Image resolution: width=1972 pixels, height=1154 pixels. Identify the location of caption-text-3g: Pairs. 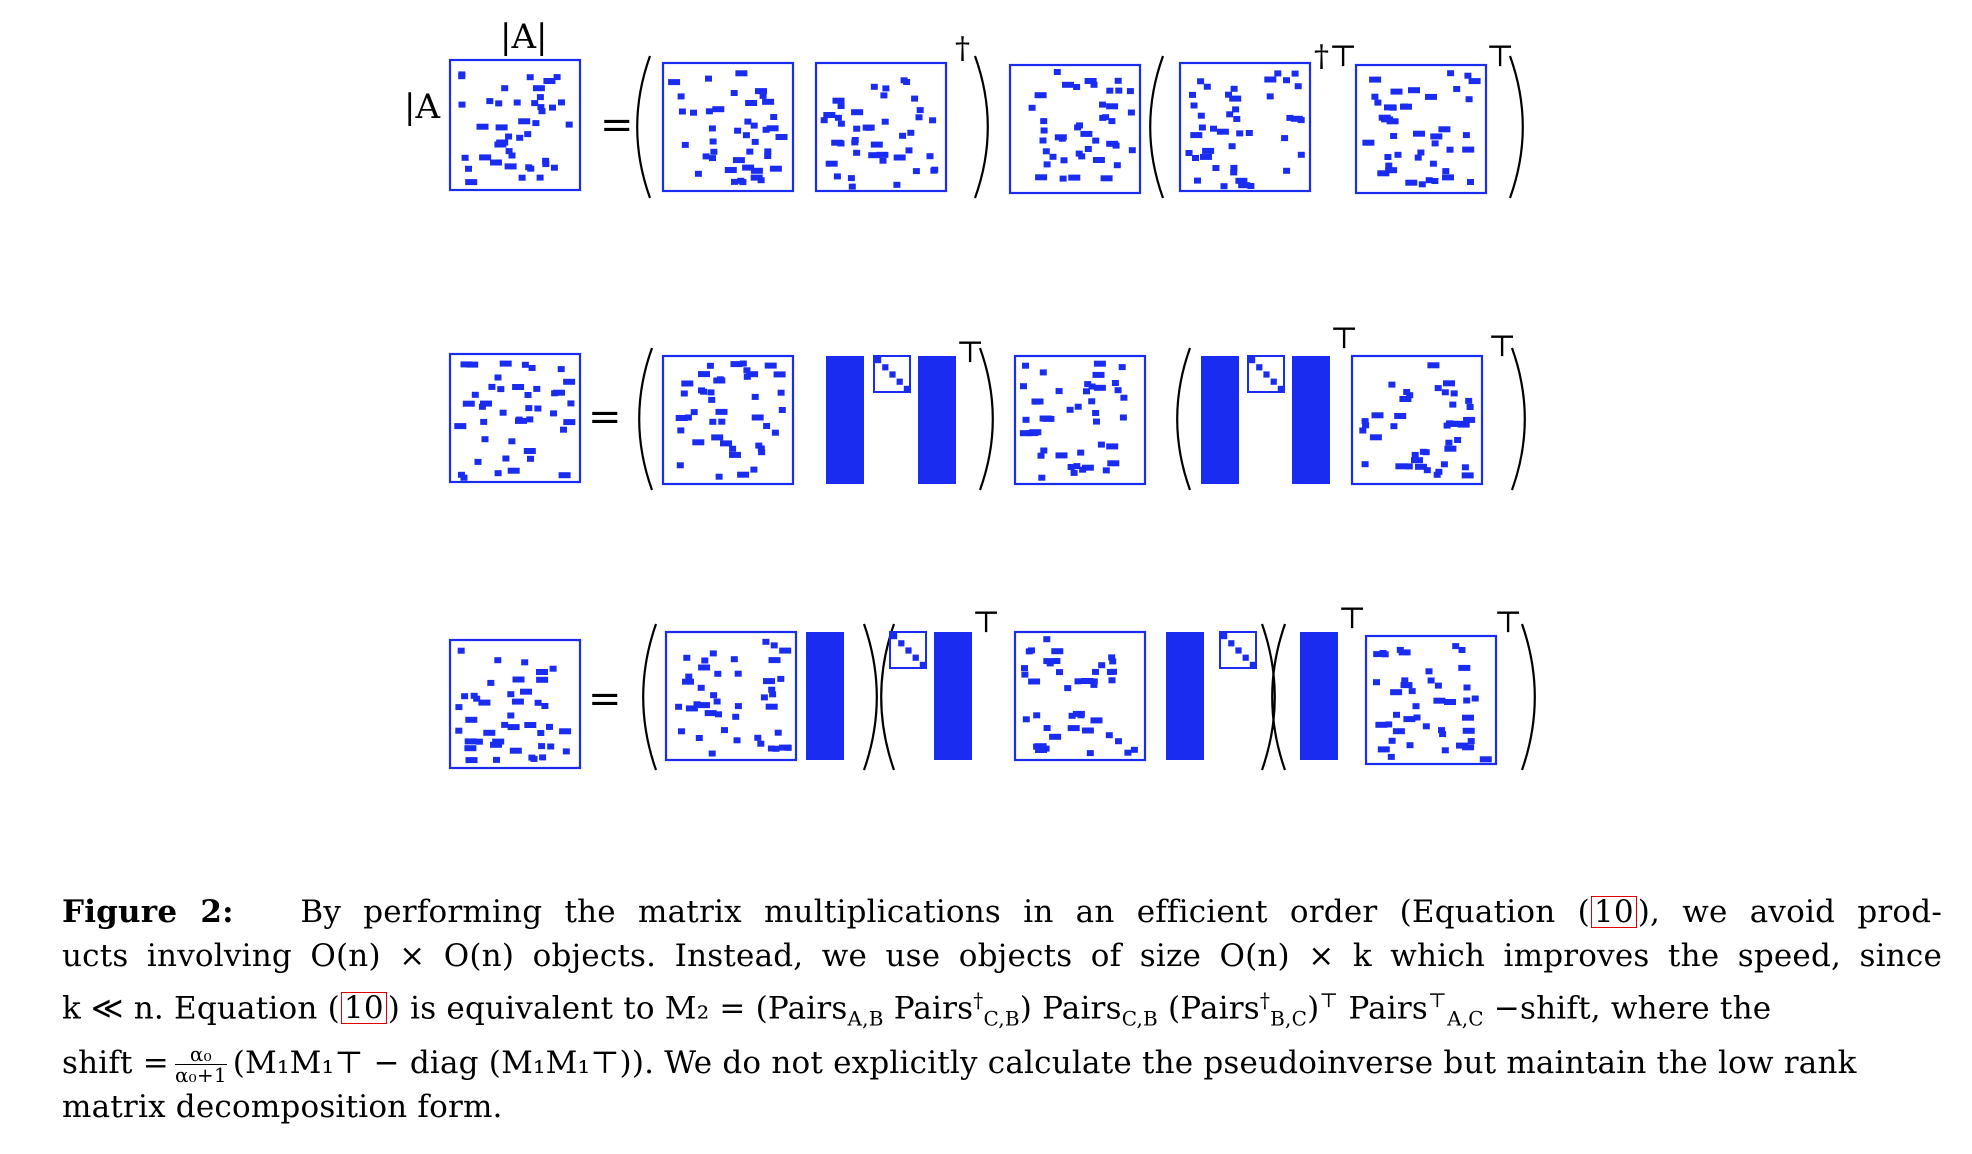
(1388, 1008).